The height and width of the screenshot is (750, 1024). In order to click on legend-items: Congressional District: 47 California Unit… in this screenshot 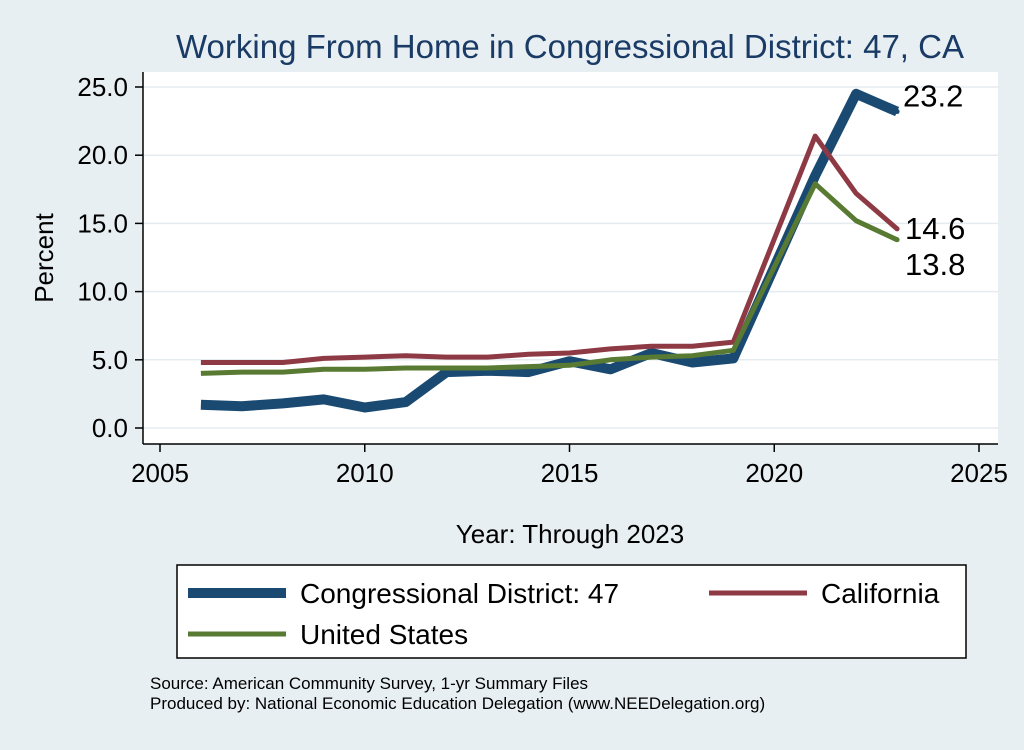, I will do `click(564, 614)`.